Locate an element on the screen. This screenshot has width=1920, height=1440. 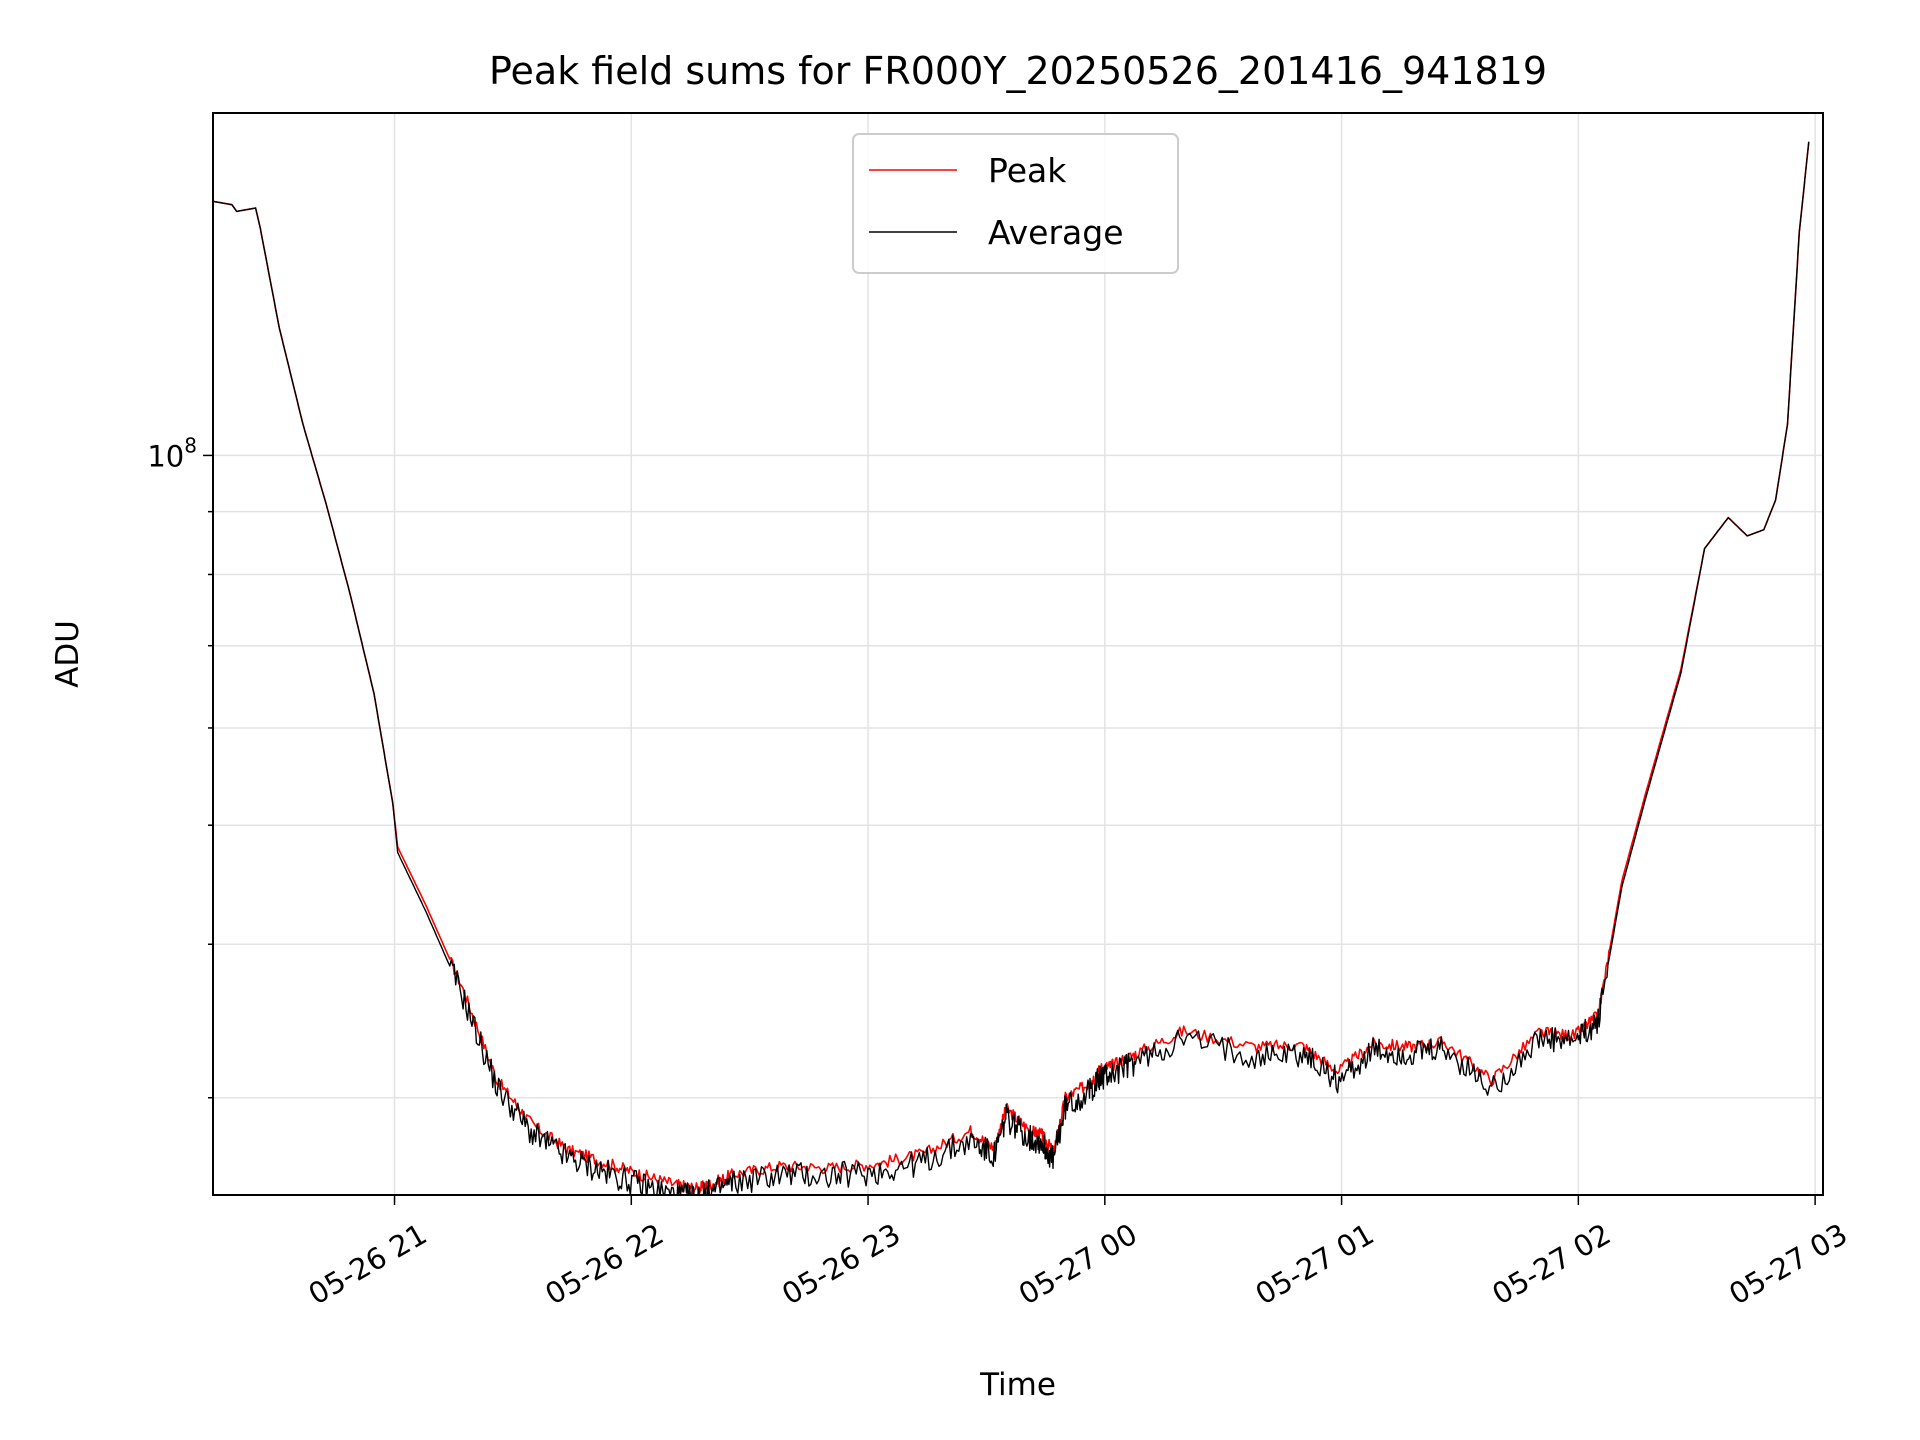
legend-label-average: Average is located at coordinates (1056, 232).